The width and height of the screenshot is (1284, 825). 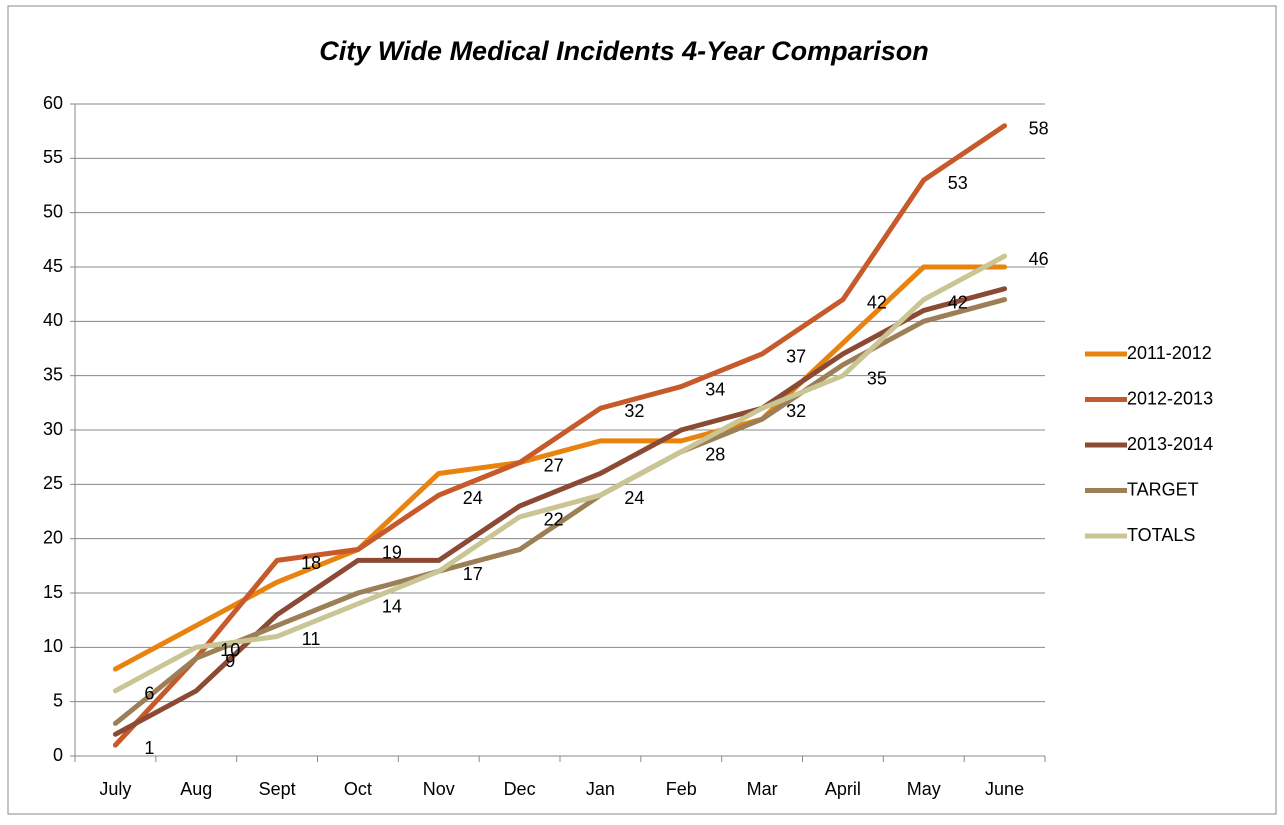 What do you see at coordinates (149, 748) in the screenshot?
I see `data-label: 1` at bounding box center [149, 748].